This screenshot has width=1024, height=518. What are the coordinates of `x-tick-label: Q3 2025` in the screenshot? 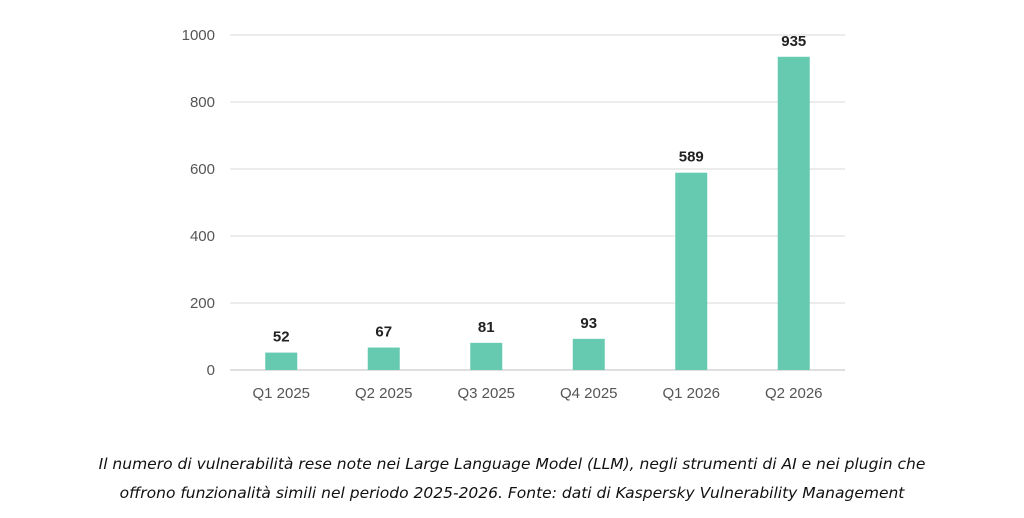 It's located at (486, 393).